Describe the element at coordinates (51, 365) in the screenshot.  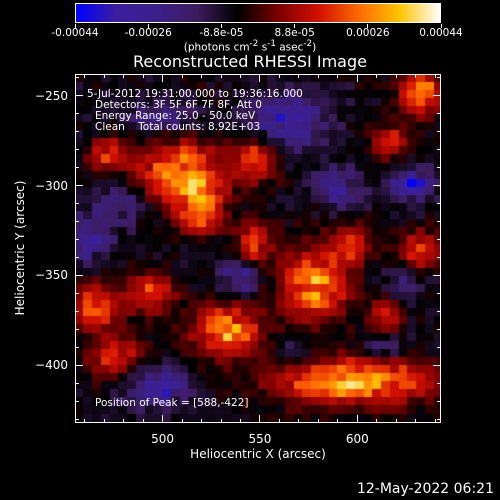
I see `y-tick-label: −400` at that location.